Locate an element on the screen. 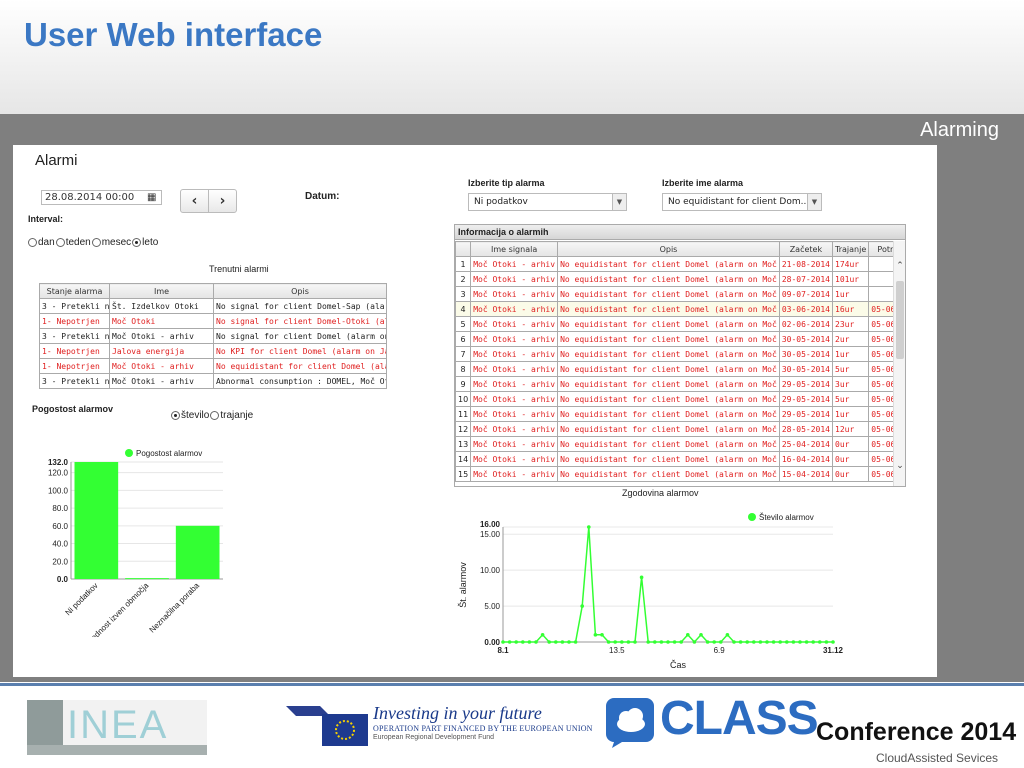  table-cell: 15-04-2014 is located at coordinates (806, 474).